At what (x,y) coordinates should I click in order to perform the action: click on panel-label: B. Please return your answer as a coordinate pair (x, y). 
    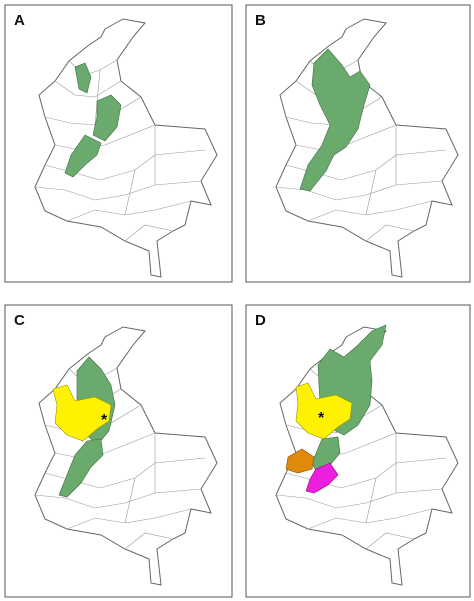
    Looking at the image, I should click on (260, 20).